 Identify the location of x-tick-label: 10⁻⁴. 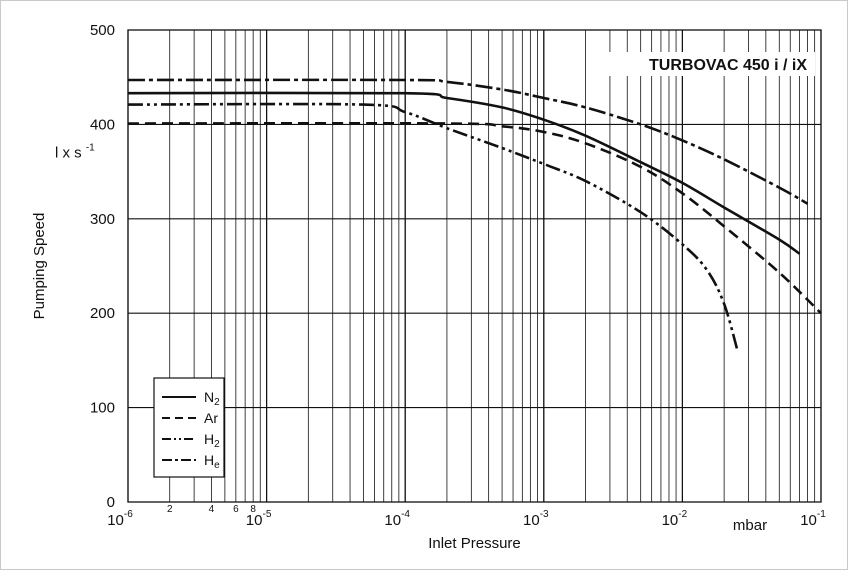
(397, 519).